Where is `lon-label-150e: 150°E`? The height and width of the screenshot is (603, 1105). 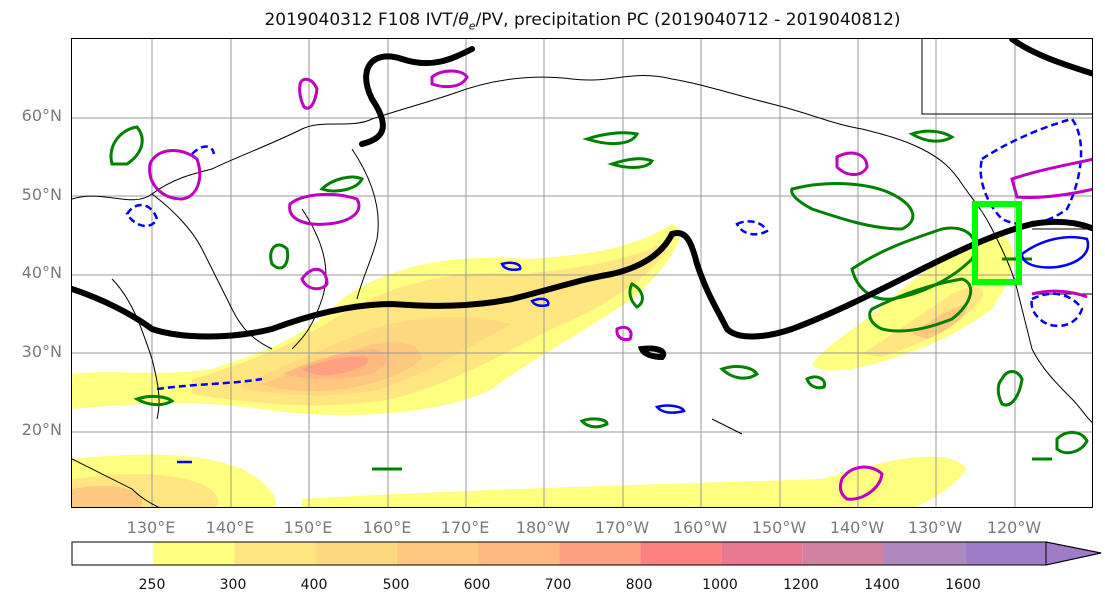
lon-label-150e: 150°E is located at coordinates (308, 527).